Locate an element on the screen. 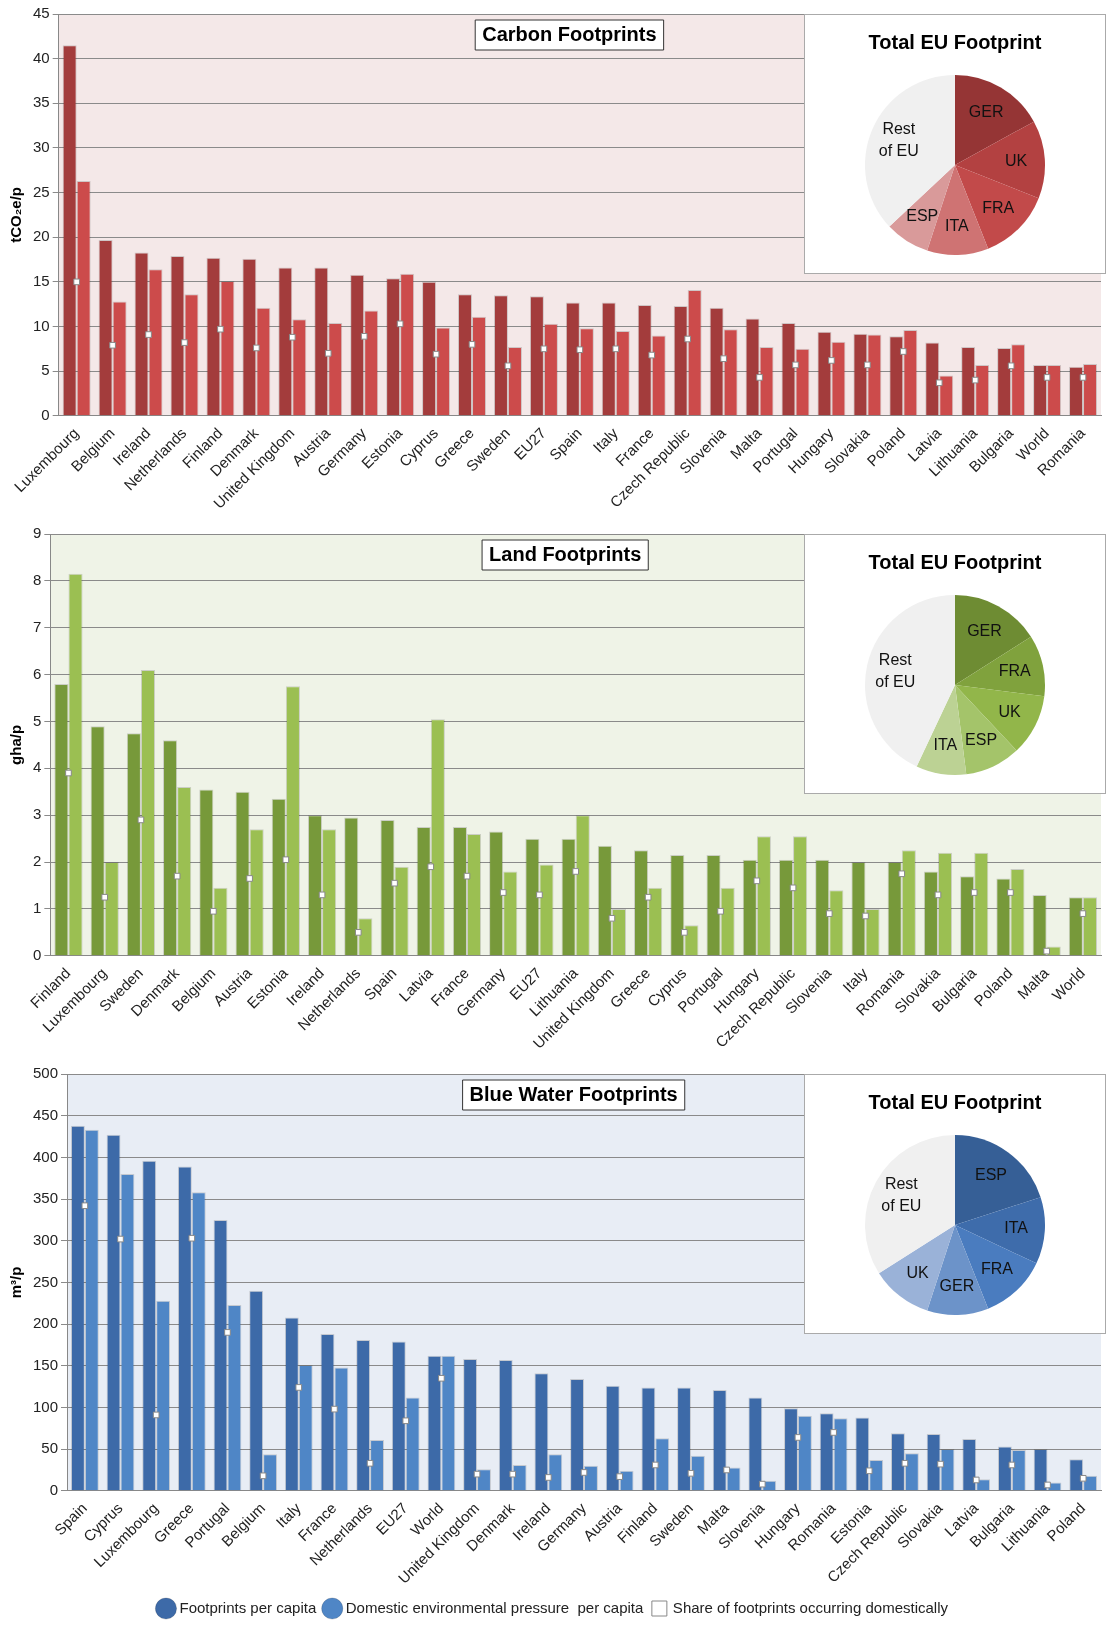 The image size is (1106, 1626). y-tick-label: 30 is located at coordinates (41, 147).